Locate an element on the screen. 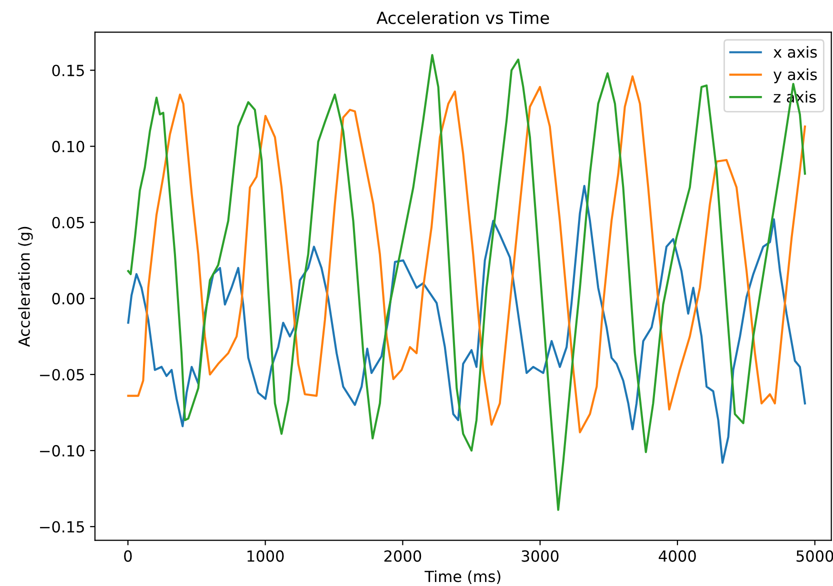 This screenshot has width=833, height=586. y-tick-label: −0.15 is located at coordinates (62, 527).